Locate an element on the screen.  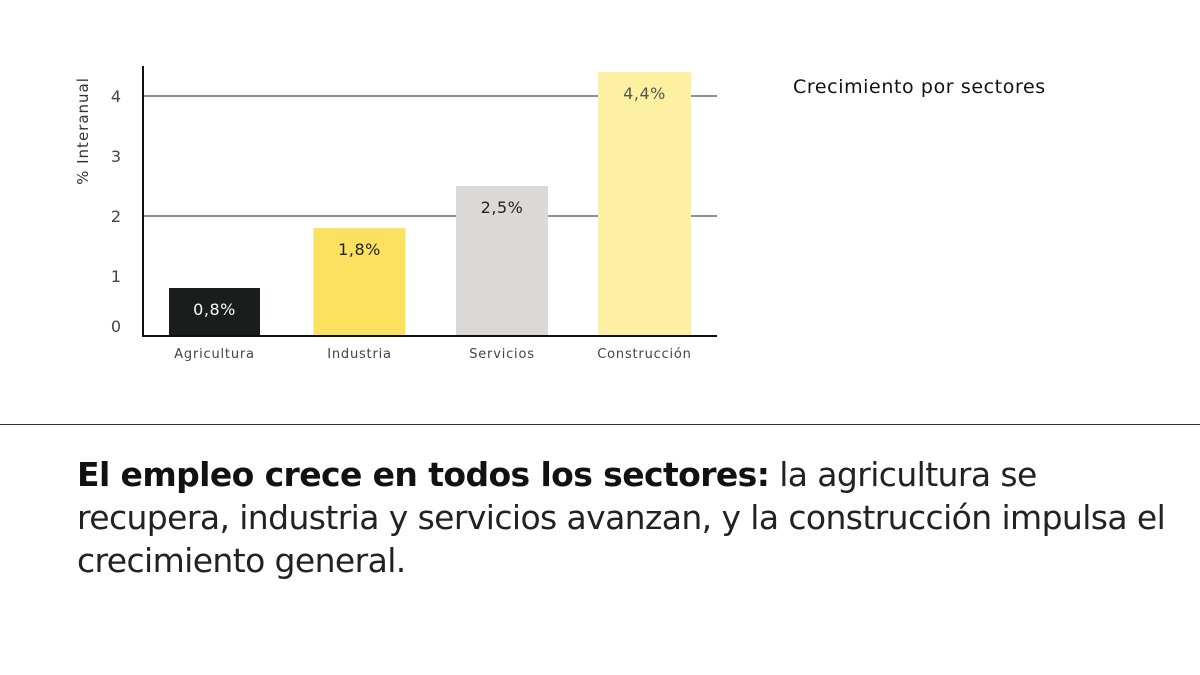
y-tick-label-0: 0 is located at coordinates (116, 326).